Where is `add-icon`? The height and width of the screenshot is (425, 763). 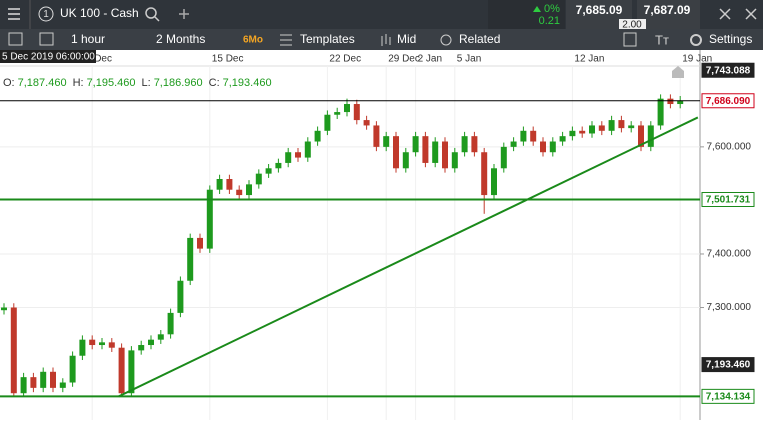 add-icon is located at coordinates (184, 14).